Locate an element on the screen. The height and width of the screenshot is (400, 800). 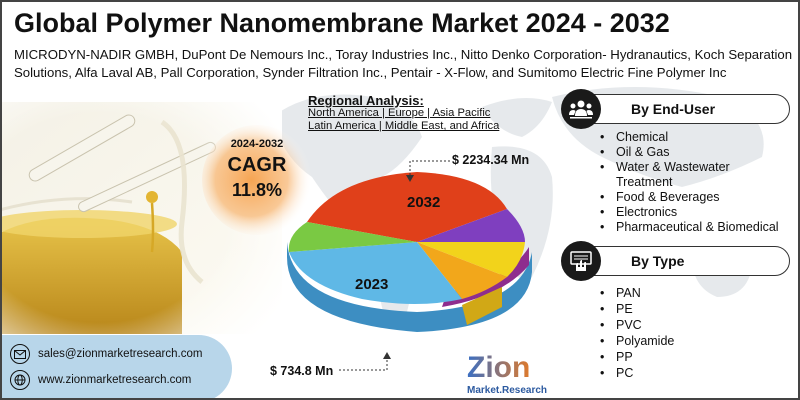
list-item: Water & Wastewater Treatment is located at coordinates (675, 175).